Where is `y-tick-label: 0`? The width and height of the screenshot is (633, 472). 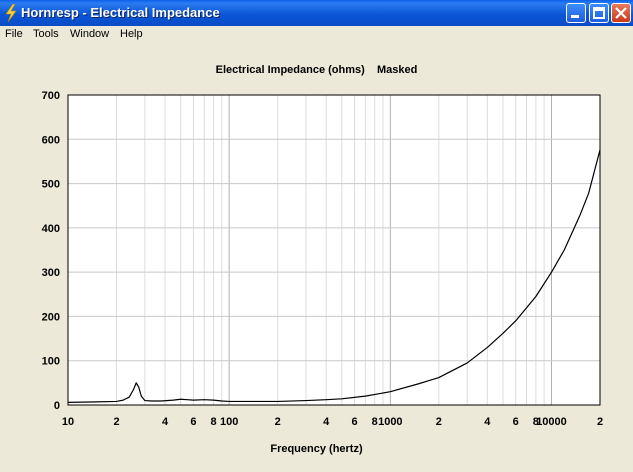
y-tick-label: 0 is located at coordinates (57, 406).